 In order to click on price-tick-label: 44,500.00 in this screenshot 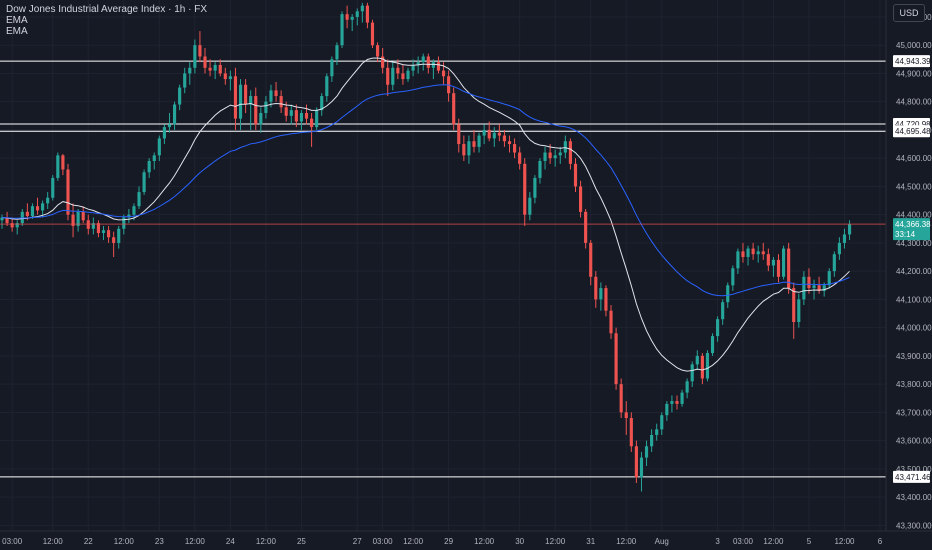, I will do `click(914, 186)`.